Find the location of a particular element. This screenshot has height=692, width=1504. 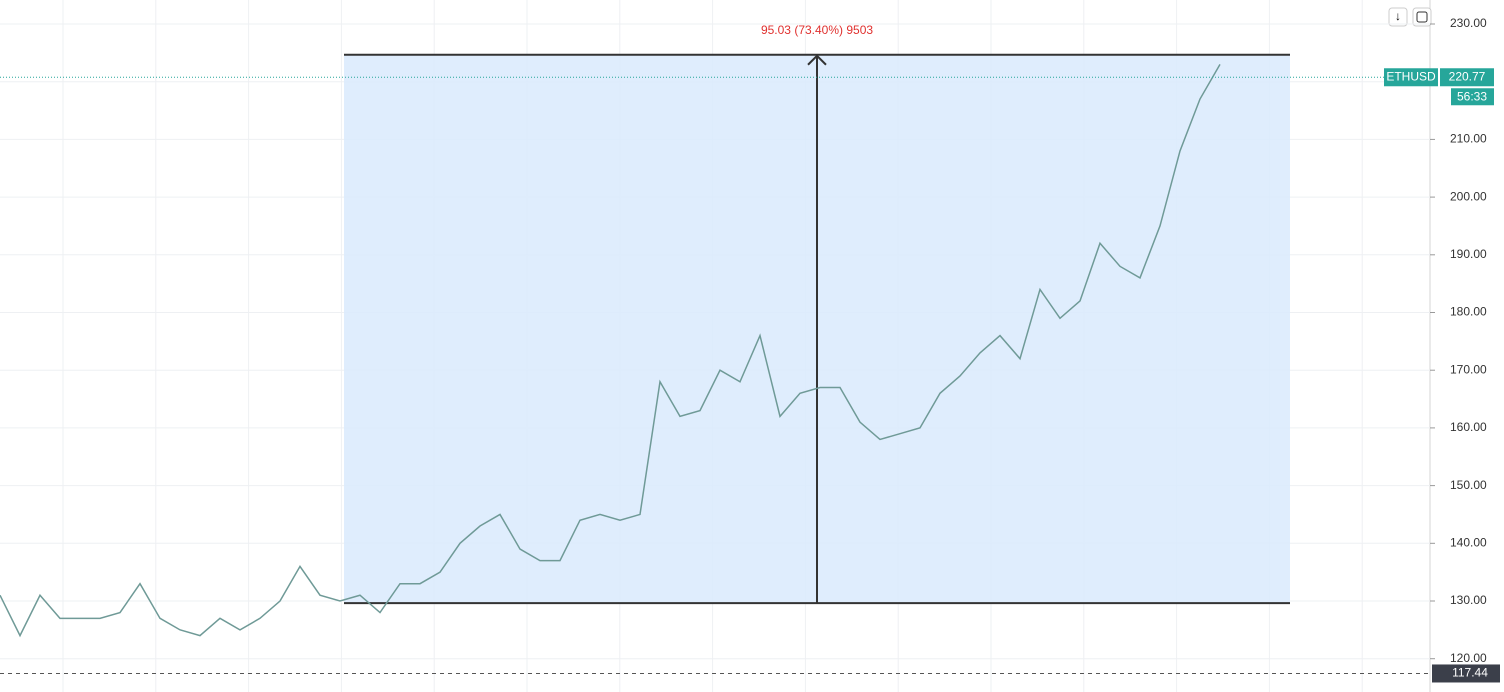

countdown-label: 56:33 is located at coordinates (1472, 96).